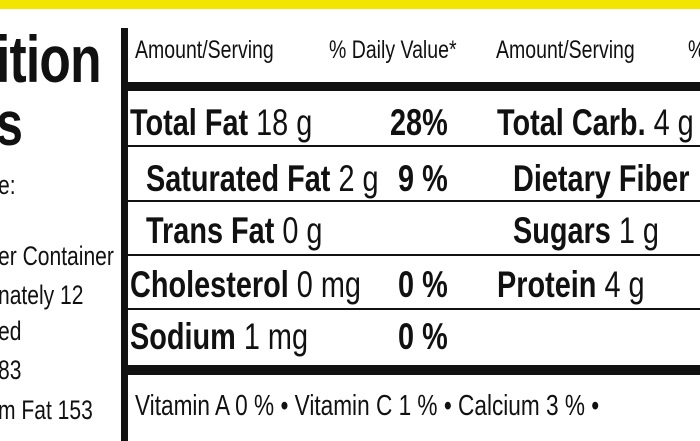  I want to click on pct-saturated-fat: 9 %, so click(423, 178).